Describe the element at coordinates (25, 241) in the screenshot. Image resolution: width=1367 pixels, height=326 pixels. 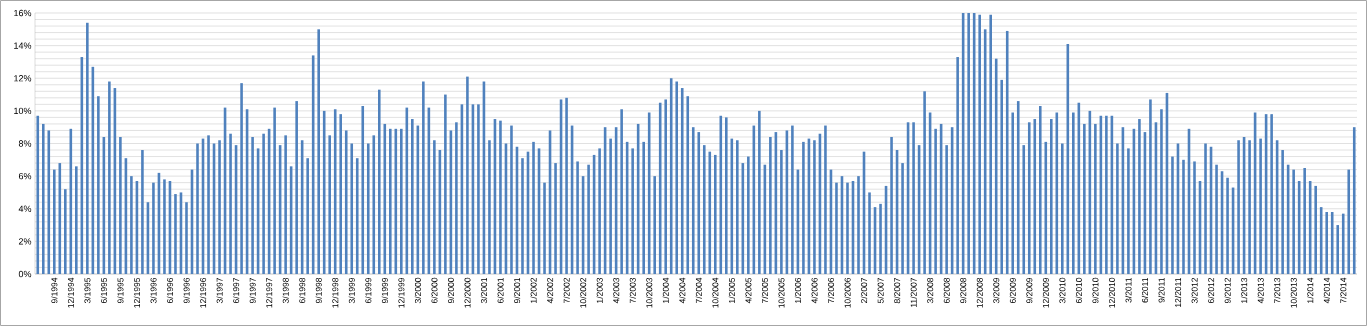
I see `y-tick-label: 2%` at that location.